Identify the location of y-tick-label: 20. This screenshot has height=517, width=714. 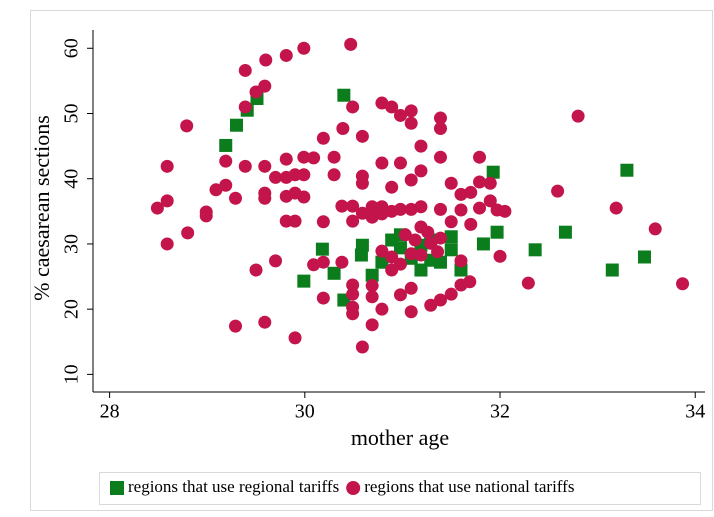
(72, 309).